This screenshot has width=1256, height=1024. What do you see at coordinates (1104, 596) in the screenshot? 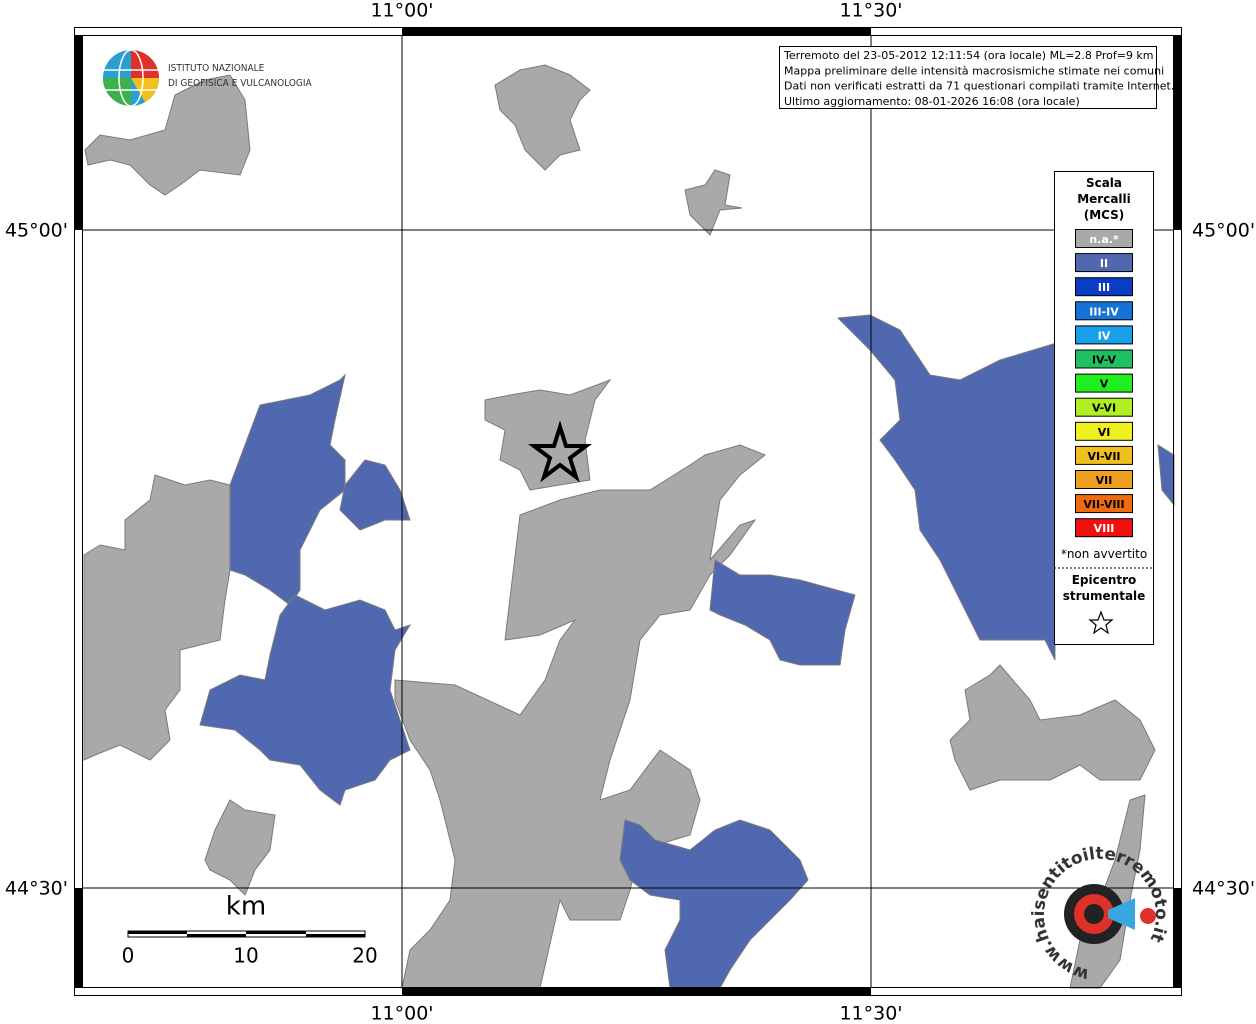
I see `legend-epicenter: strumentale` at bounding box center [1104, 596].